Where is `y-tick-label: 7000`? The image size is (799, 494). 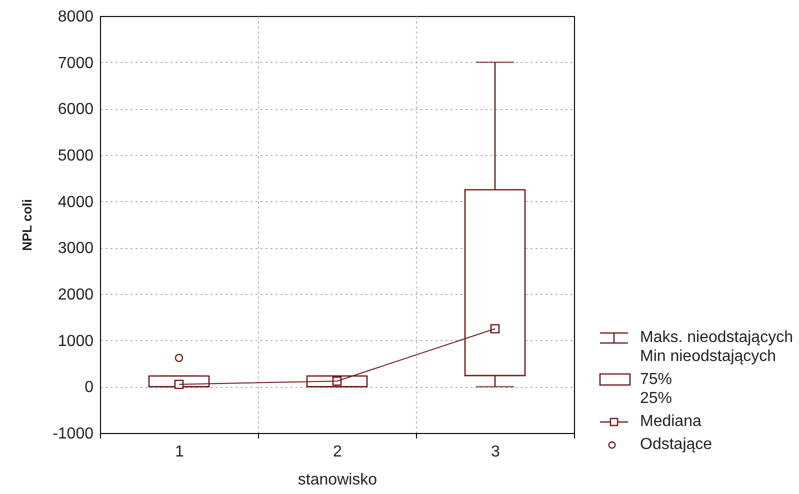 y-tick-label: 7000 is located at coordinates (76, 63).